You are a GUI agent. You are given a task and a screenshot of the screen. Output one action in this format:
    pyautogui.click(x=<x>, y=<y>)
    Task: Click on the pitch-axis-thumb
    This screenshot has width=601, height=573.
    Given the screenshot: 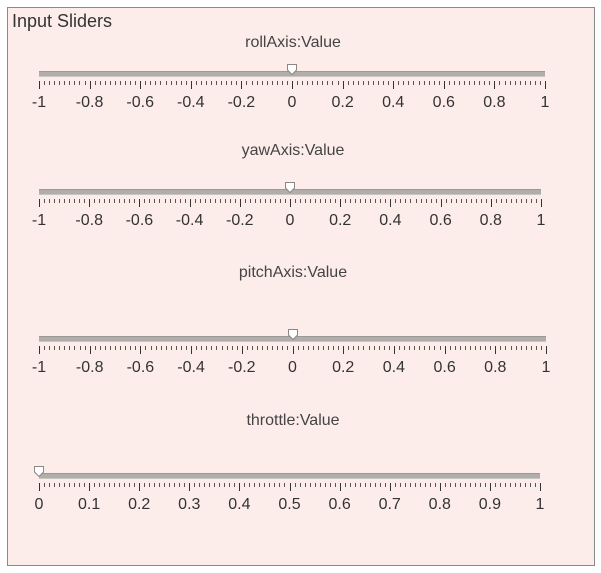 What is the action you would take?
    pyautogui.click(x=292, y=334)
    